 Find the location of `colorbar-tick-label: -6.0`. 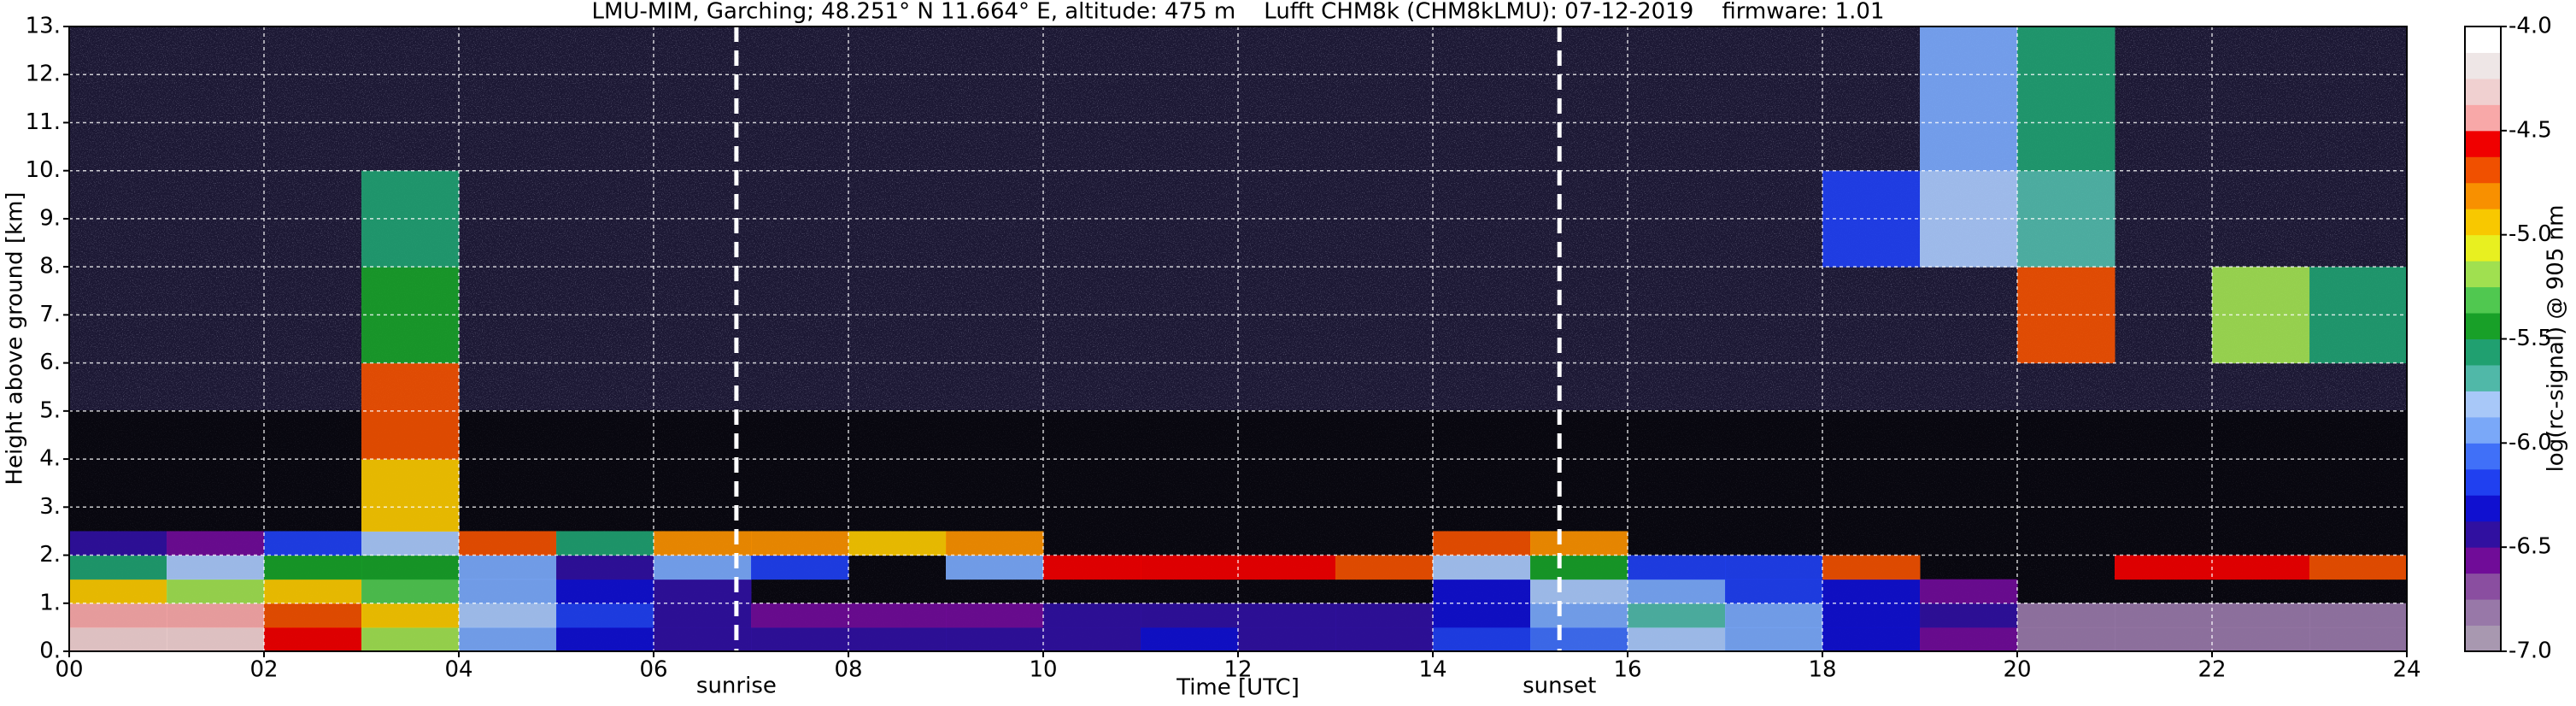

colorbar-tick-label: -6.0 is located at coordinates (2530, 443).